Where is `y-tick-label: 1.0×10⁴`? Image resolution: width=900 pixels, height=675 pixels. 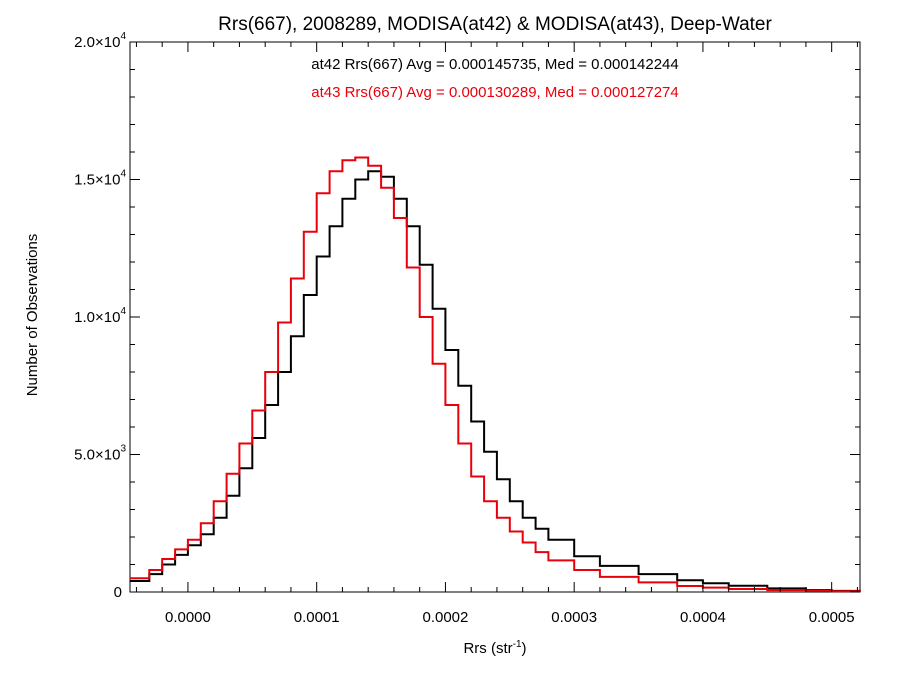 y-tick-label: 1.0×10⁴ is located at coordinates (100, 316).